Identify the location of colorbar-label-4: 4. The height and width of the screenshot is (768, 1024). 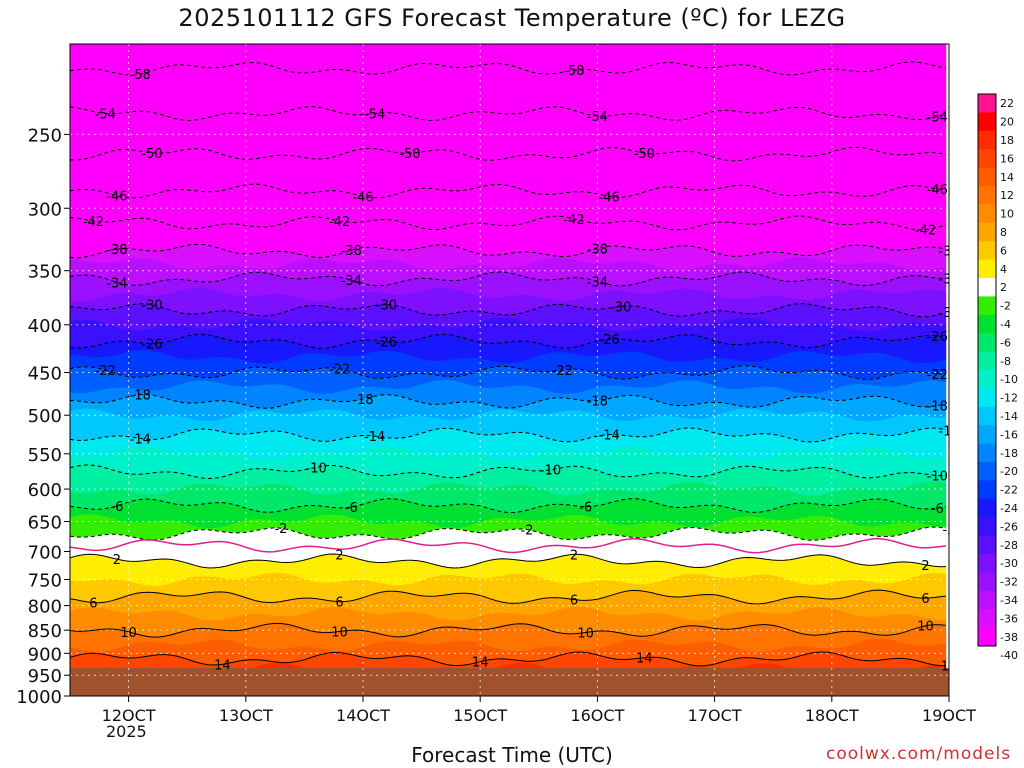
(1003, 269).